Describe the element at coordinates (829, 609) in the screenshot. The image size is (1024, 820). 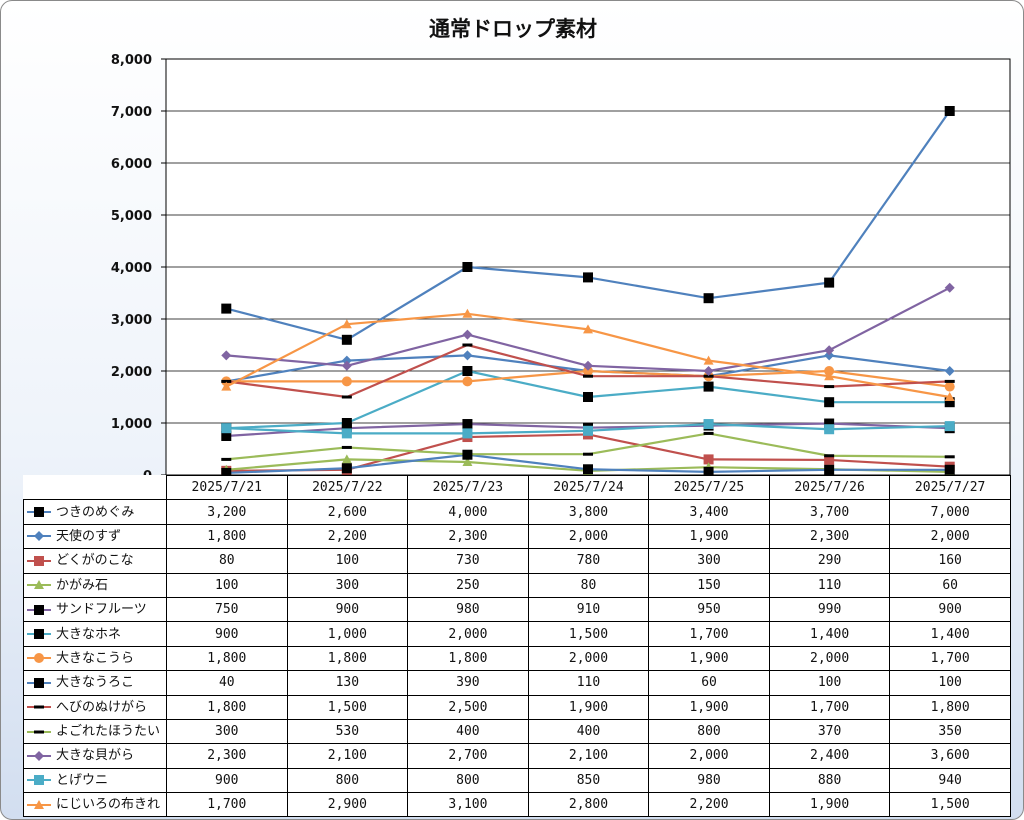
I see `data-label: 990` at that location.